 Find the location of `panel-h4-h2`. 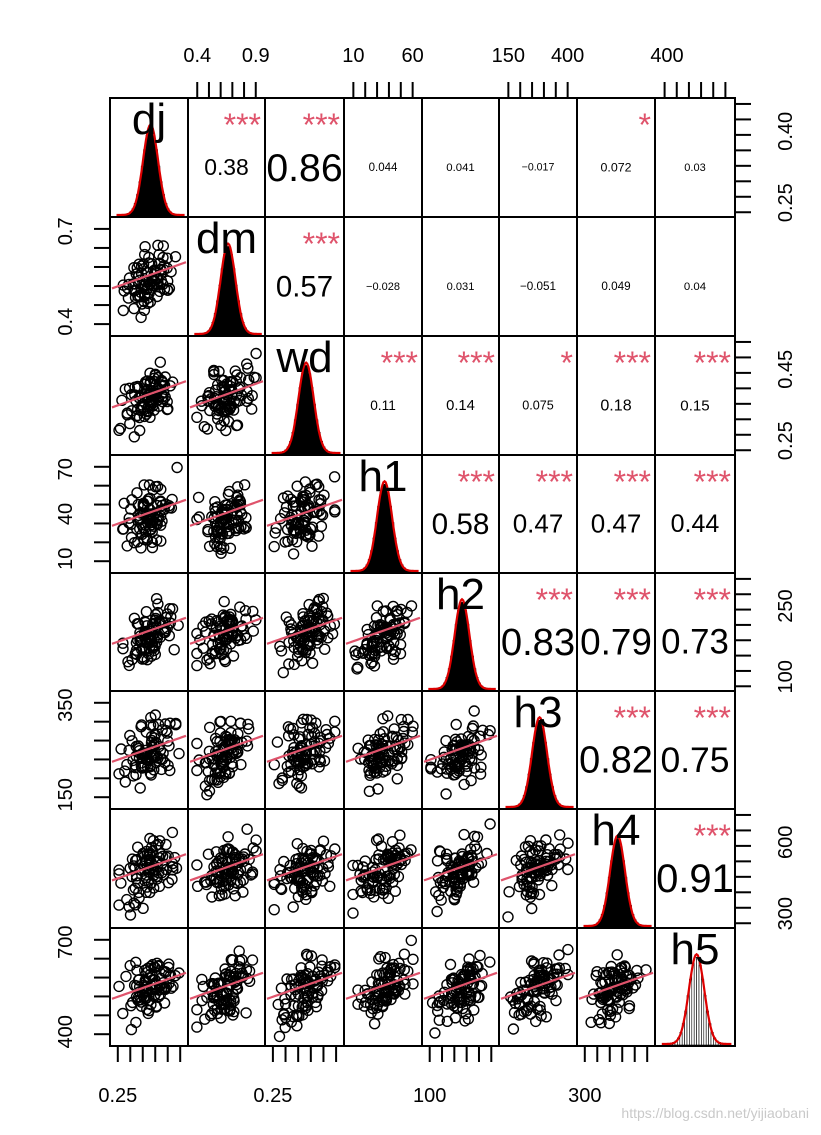

panel-h4-h2 is located at coordinates (460, 868).